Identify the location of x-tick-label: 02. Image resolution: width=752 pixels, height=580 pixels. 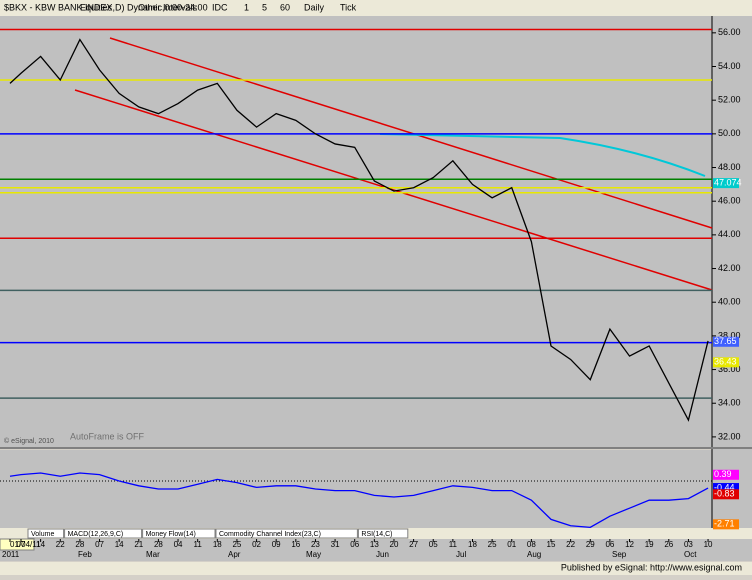
(256, 544).